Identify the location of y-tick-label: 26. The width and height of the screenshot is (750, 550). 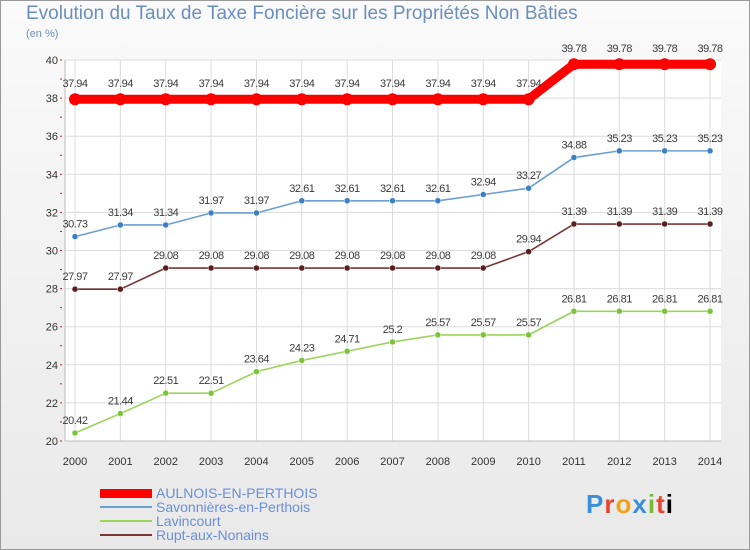
(52, 328).